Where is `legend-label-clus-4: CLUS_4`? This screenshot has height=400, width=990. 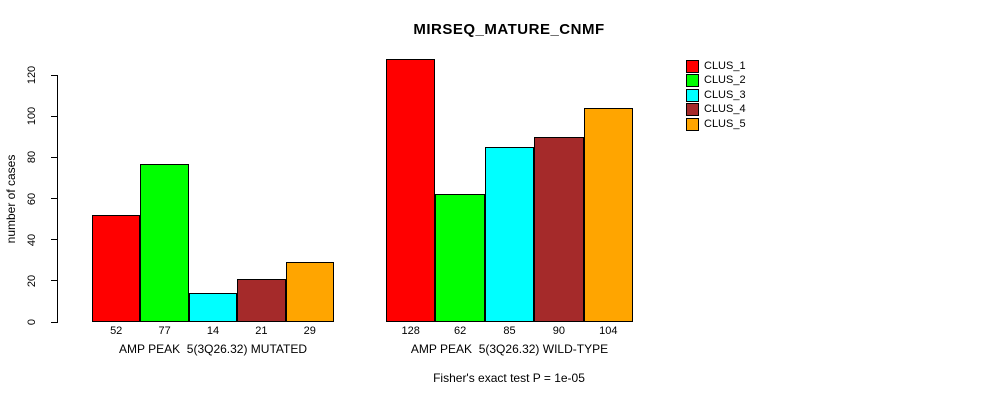 legend-label-clus-4: CLUS_4 is located at coordinates (725, 109).